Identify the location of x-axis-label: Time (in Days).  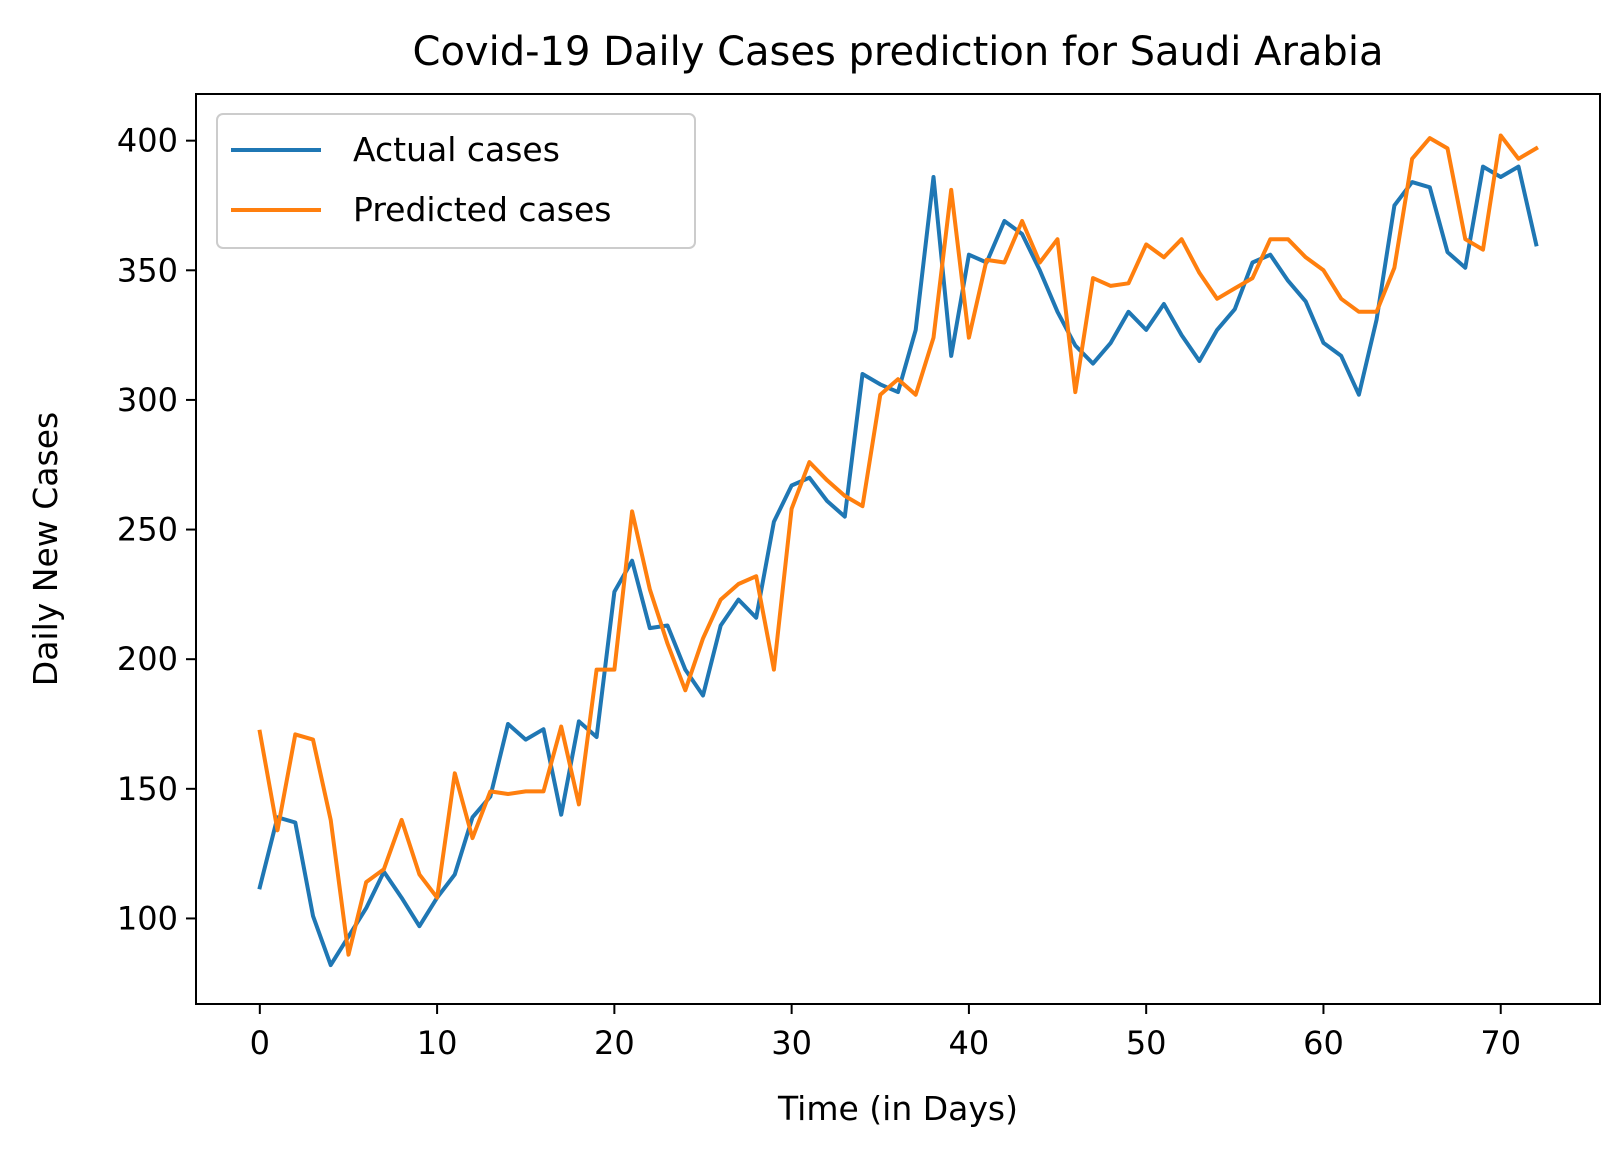
(897, 1108).